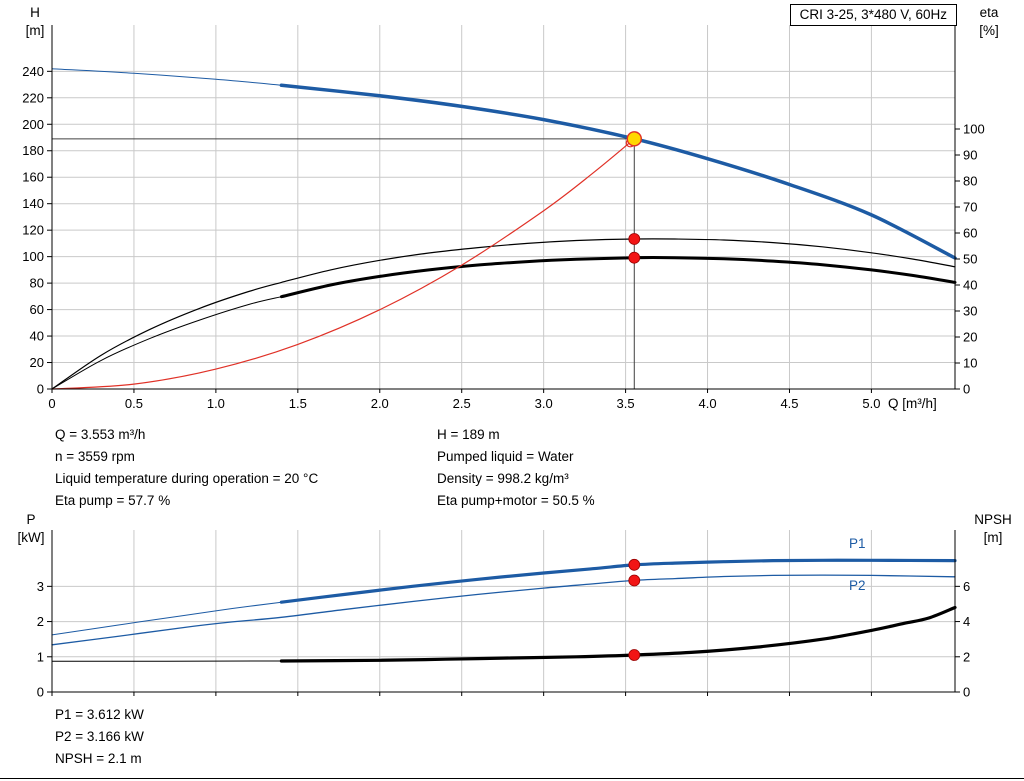  I want to click on h-axis-unit: [m], so click(35, 30).